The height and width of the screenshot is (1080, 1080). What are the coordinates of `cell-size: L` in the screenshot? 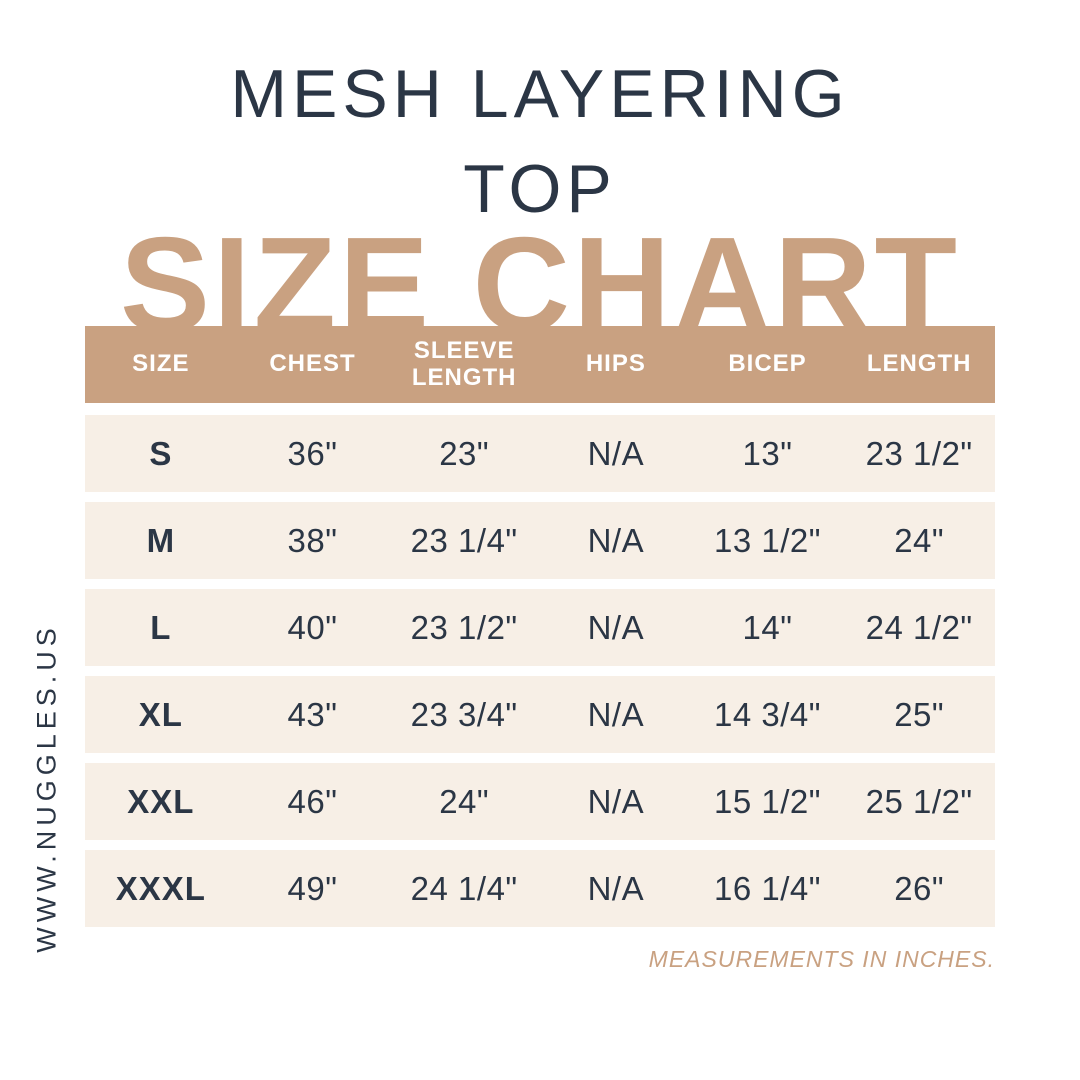 It's located at (161, 627).